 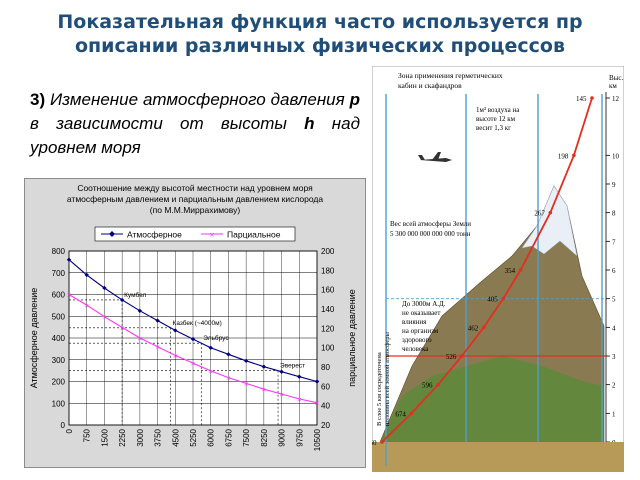 I want to click on pressure-point-label: 596, so click(x=427, y=386).